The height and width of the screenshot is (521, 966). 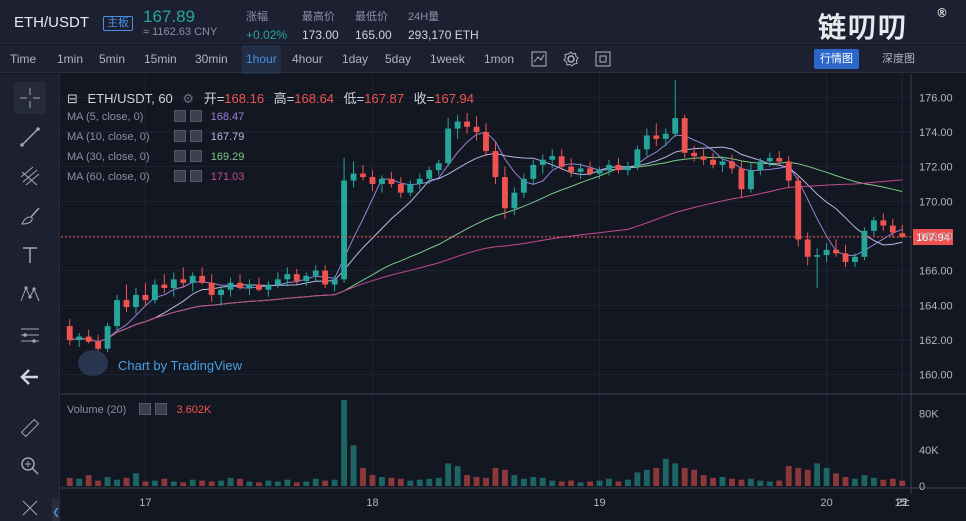 I want to click on back-arrow-tool, so click(x=30, y=377).